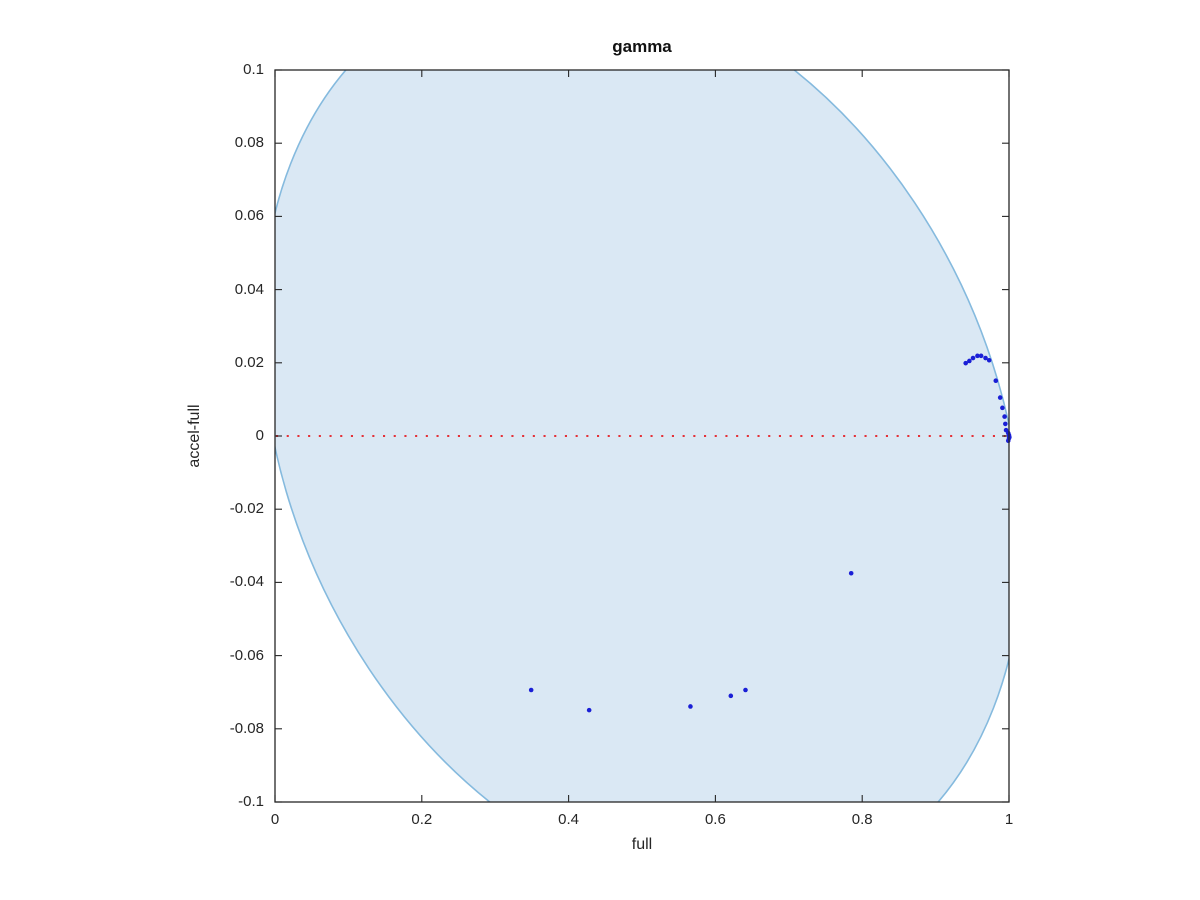  I want to click on x-tick-label: 0, so click(275, 819).